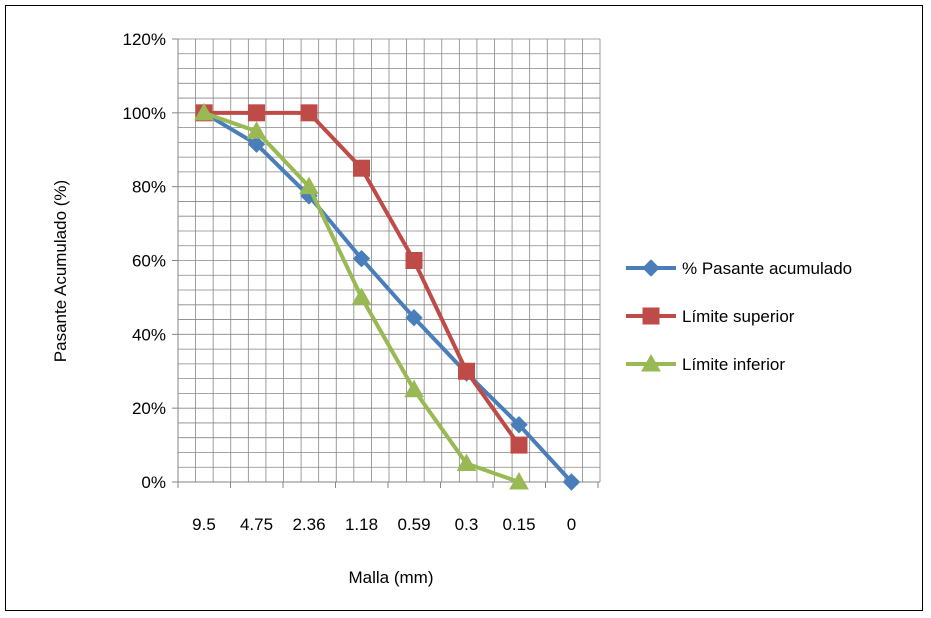 Image resolution: width=931 pixels, height=618 pixels. I want to click on y-tick-label: 60%, so click(149, 261).